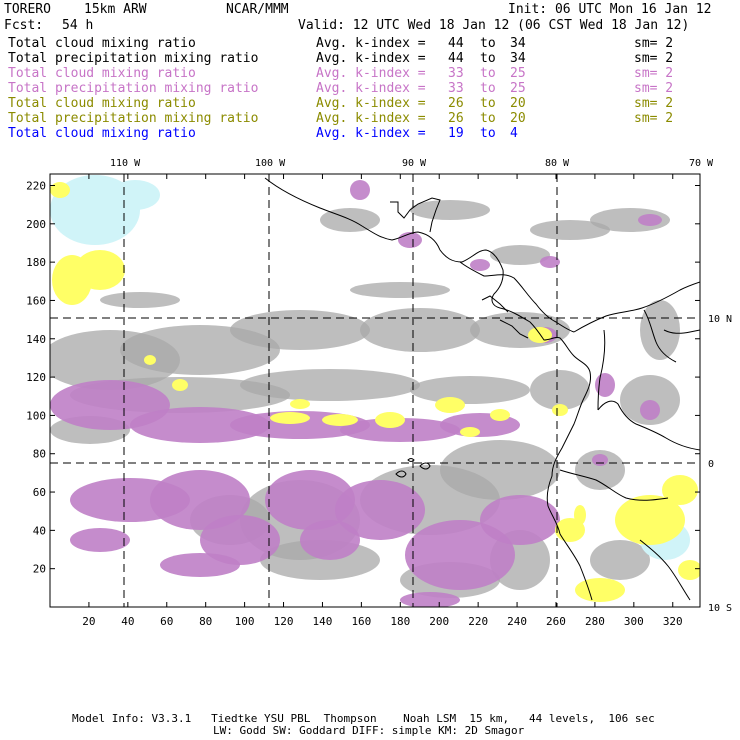 The image size is (740, 740). What do you see at coordinates (681, 331) in the screenshot?
I see `venezuela-coast` at bounding box center [681, 331].